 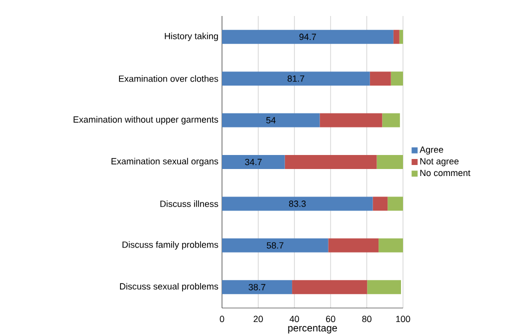 What do you see at coordinates (445, 173) in the screenshot?
I see `legend-label: No comment` at bounding box center [445, 173].